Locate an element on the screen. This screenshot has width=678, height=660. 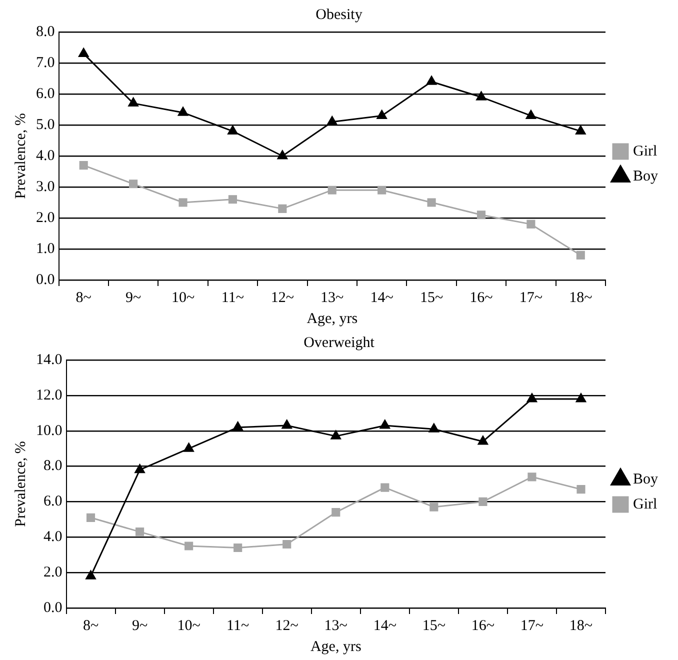
y-tick-label: 12.0 is located at coordinates (49, 395).